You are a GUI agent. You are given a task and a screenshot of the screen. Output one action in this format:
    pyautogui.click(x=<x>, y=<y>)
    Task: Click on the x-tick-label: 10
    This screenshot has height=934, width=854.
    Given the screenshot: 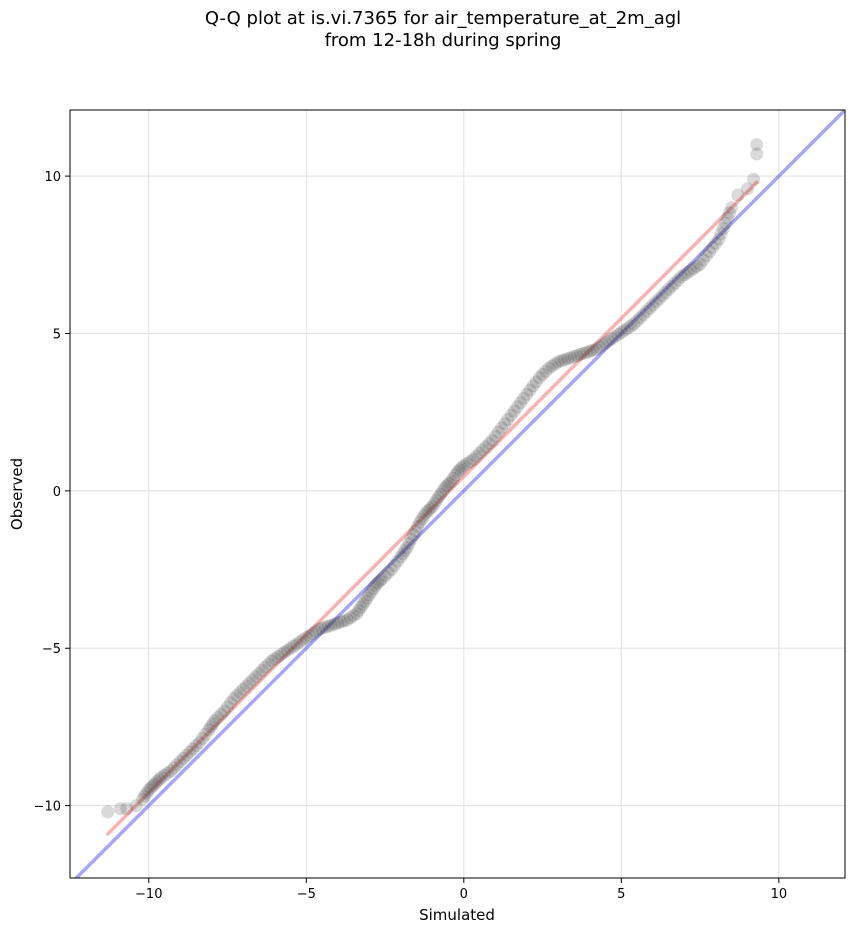 What is the action you would take?
    pyautogui.click(x=779, y=894)
    